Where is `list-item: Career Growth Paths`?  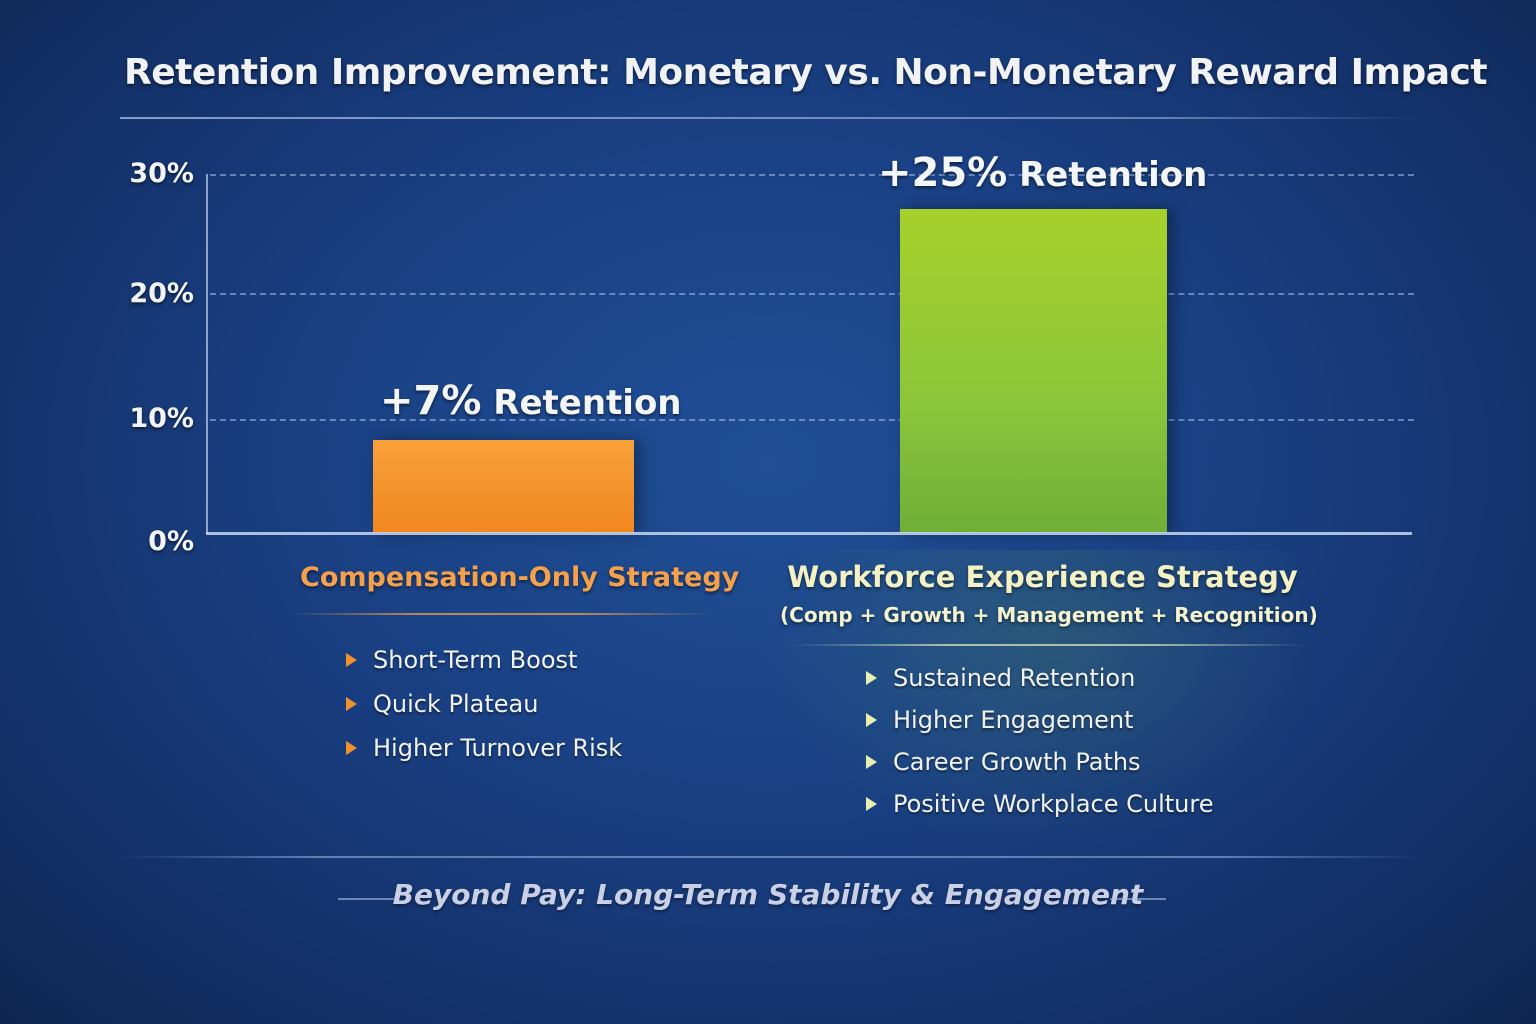
list-item: Career Growth Paths is located at coordinates (1039, 762).